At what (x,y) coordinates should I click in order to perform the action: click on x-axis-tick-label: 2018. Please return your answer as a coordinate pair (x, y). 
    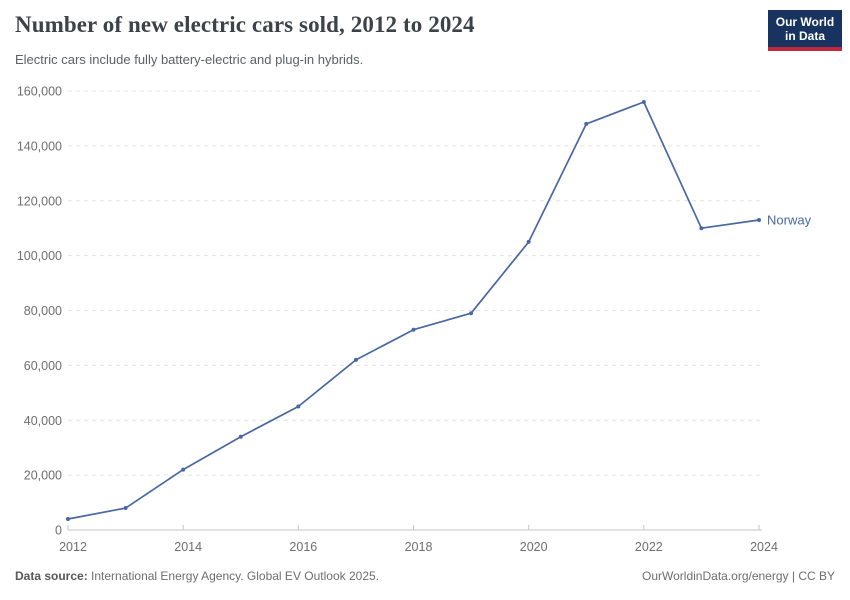
    Looking at the image, I should click on (419, 547).